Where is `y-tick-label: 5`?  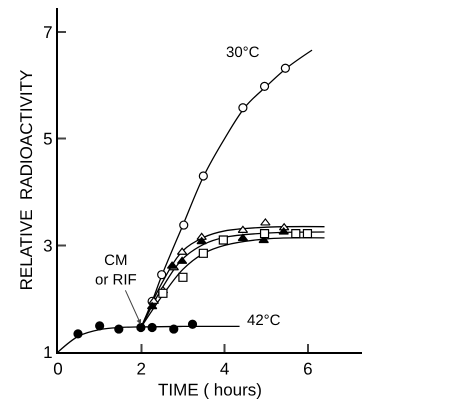 y-tick-label: 5 is located at coordinates (48, 139).